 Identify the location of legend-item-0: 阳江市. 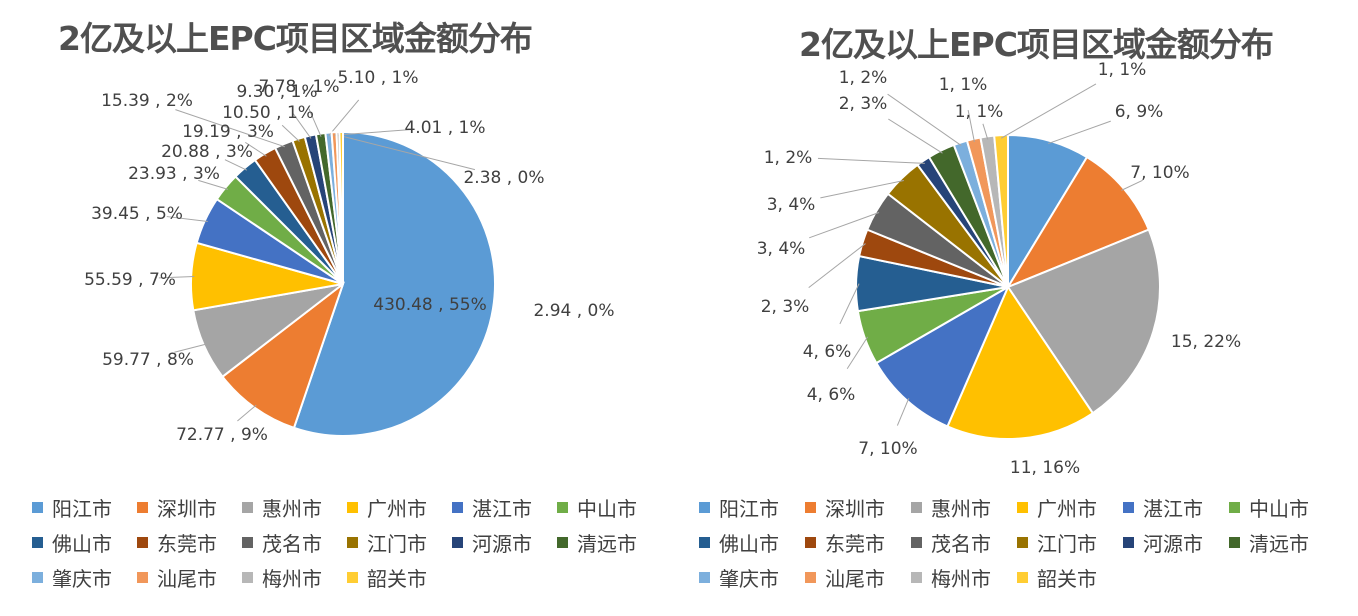
(72, 507).